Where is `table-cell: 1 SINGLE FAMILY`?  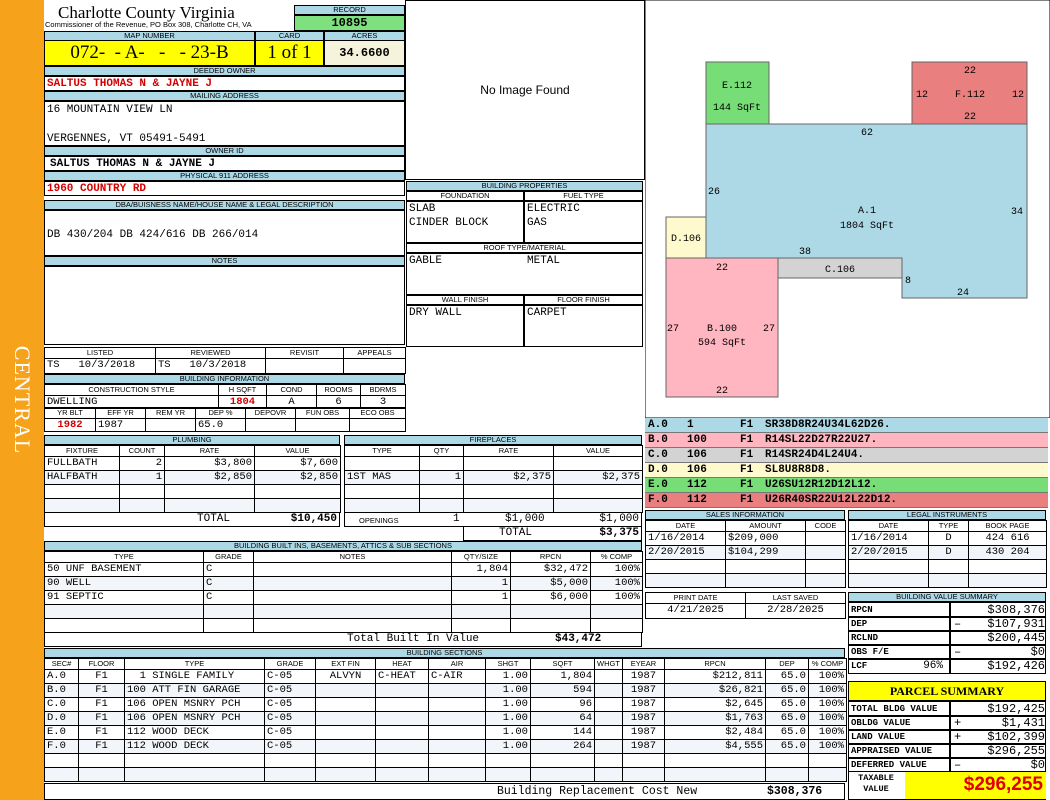
table-cell: 1 SINGLE FAMILY is located at coordinates (195, 677).